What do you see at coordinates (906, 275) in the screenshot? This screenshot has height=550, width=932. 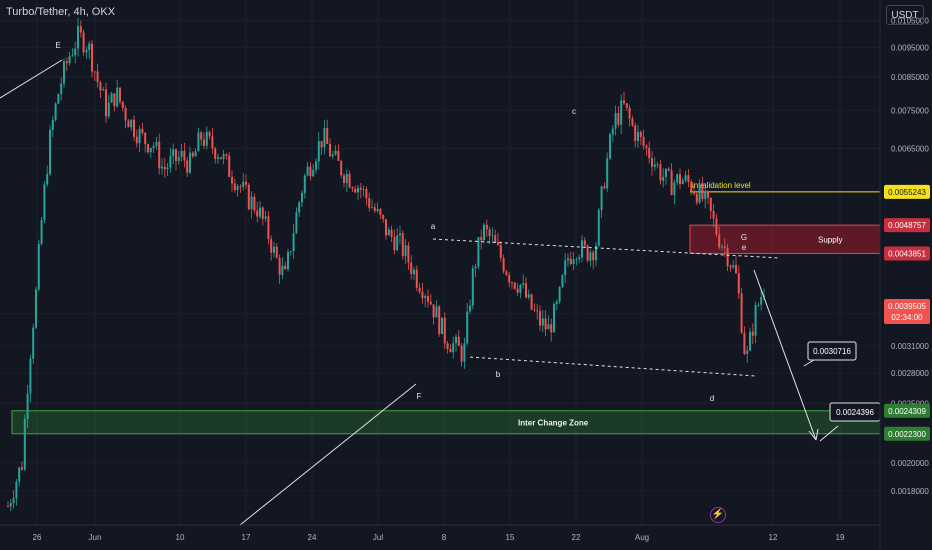 I see `price-scale-panel` at bounding box center [906, 275].